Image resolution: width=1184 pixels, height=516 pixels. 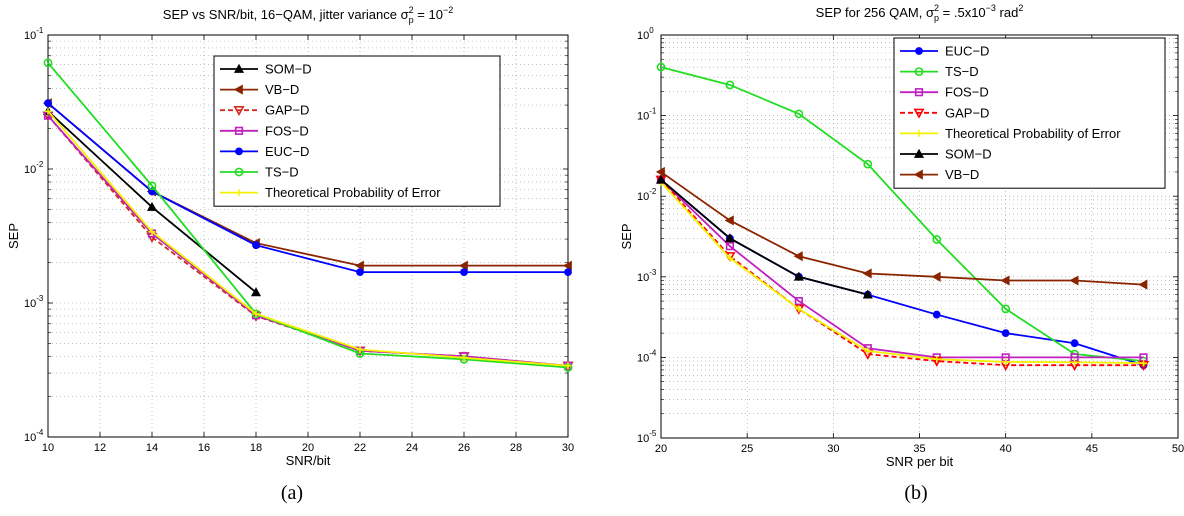 What do you see at coordinates (1007, 12) in the screenshot?
I see `title-part: rad` at bounding box center [1007, 12].